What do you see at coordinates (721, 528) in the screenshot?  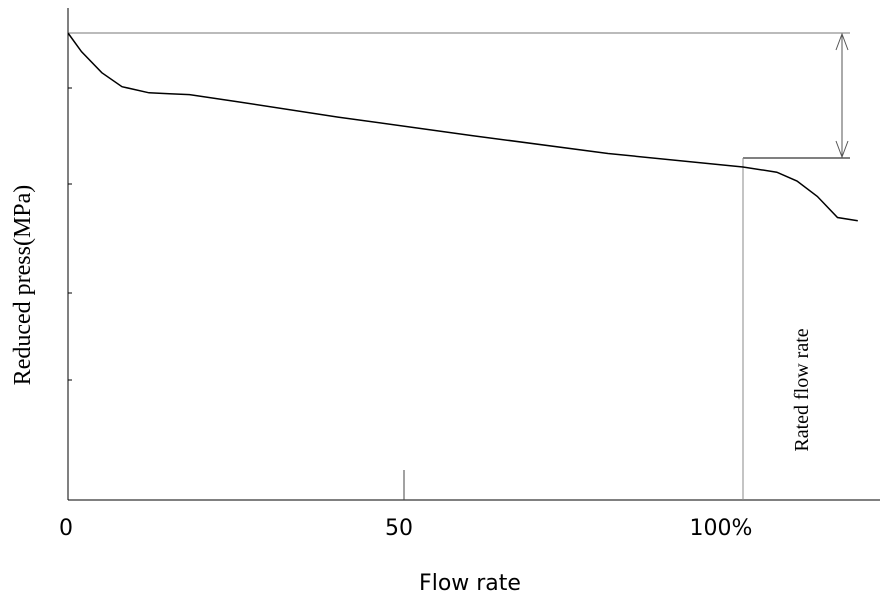 I see `x-tick-label-100: 100%` at bounding box center [721, 528].